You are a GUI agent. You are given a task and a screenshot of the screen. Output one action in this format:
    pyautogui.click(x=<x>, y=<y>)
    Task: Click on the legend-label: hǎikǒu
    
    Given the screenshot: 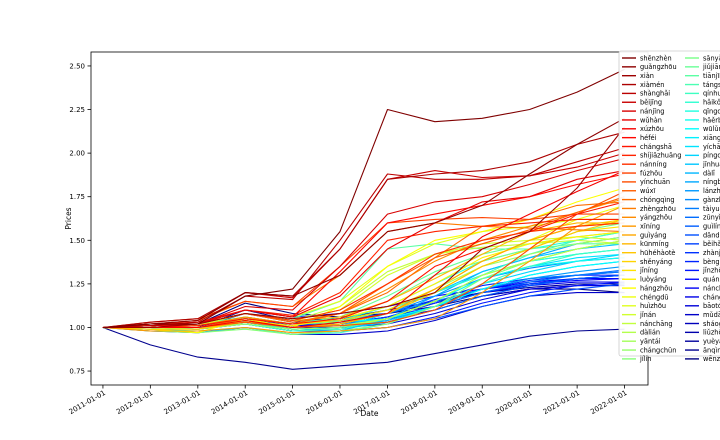 What is the action you would take?
    pyautogui.click(x=711, y=103)
    